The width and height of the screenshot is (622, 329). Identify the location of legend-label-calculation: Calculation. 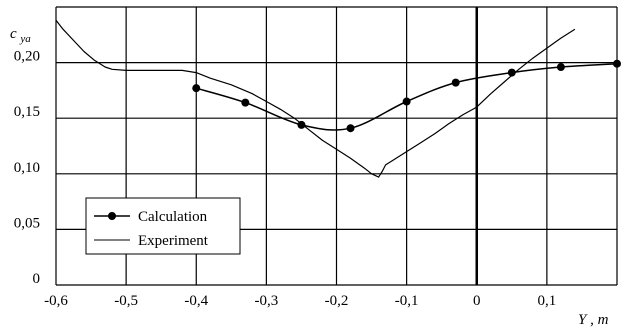
(173, 217).